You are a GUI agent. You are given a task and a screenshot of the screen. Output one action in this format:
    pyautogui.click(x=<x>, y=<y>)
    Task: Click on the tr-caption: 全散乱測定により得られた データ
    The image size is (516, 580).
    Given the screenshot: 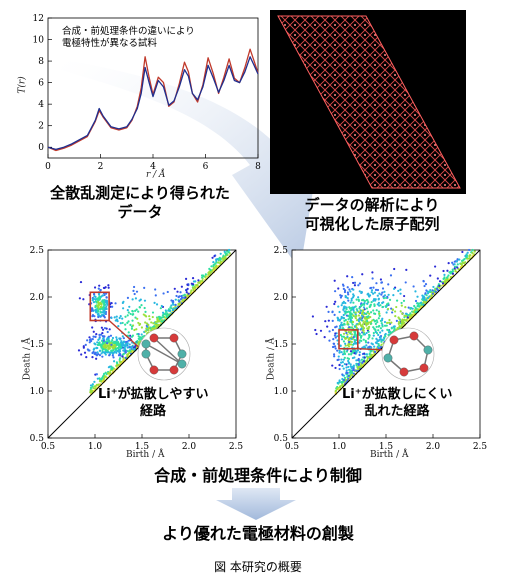 What is the action you would take?
    pyautogui.click(x=140, y=203)
    